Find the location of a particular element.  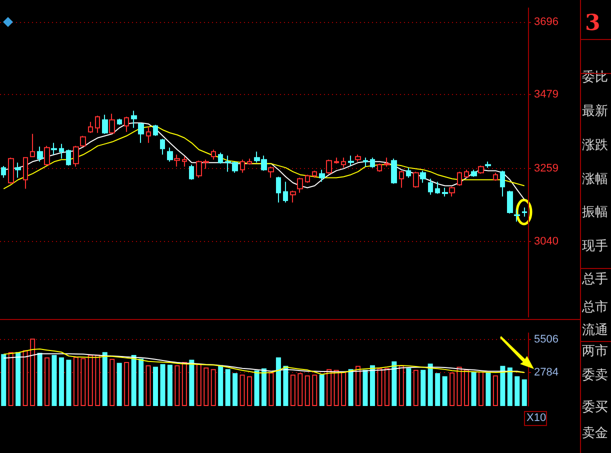

text: 现手 is located at coordinates (595, 247).